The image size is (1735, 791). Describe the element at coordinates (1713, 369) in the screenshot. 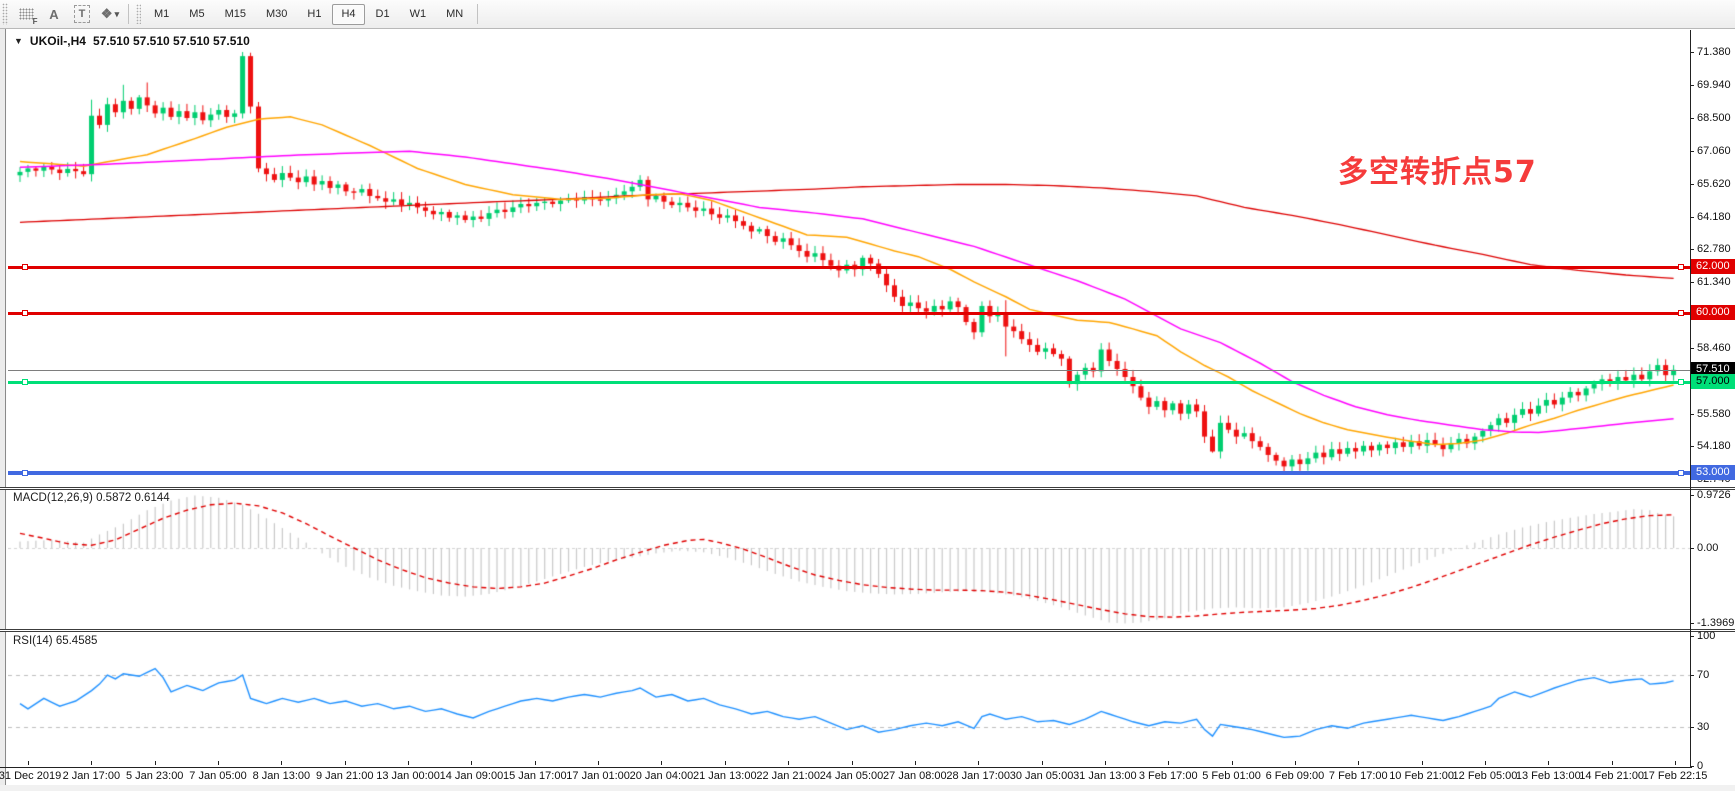

I see `price-badge-57.510: 57.510` at that location.